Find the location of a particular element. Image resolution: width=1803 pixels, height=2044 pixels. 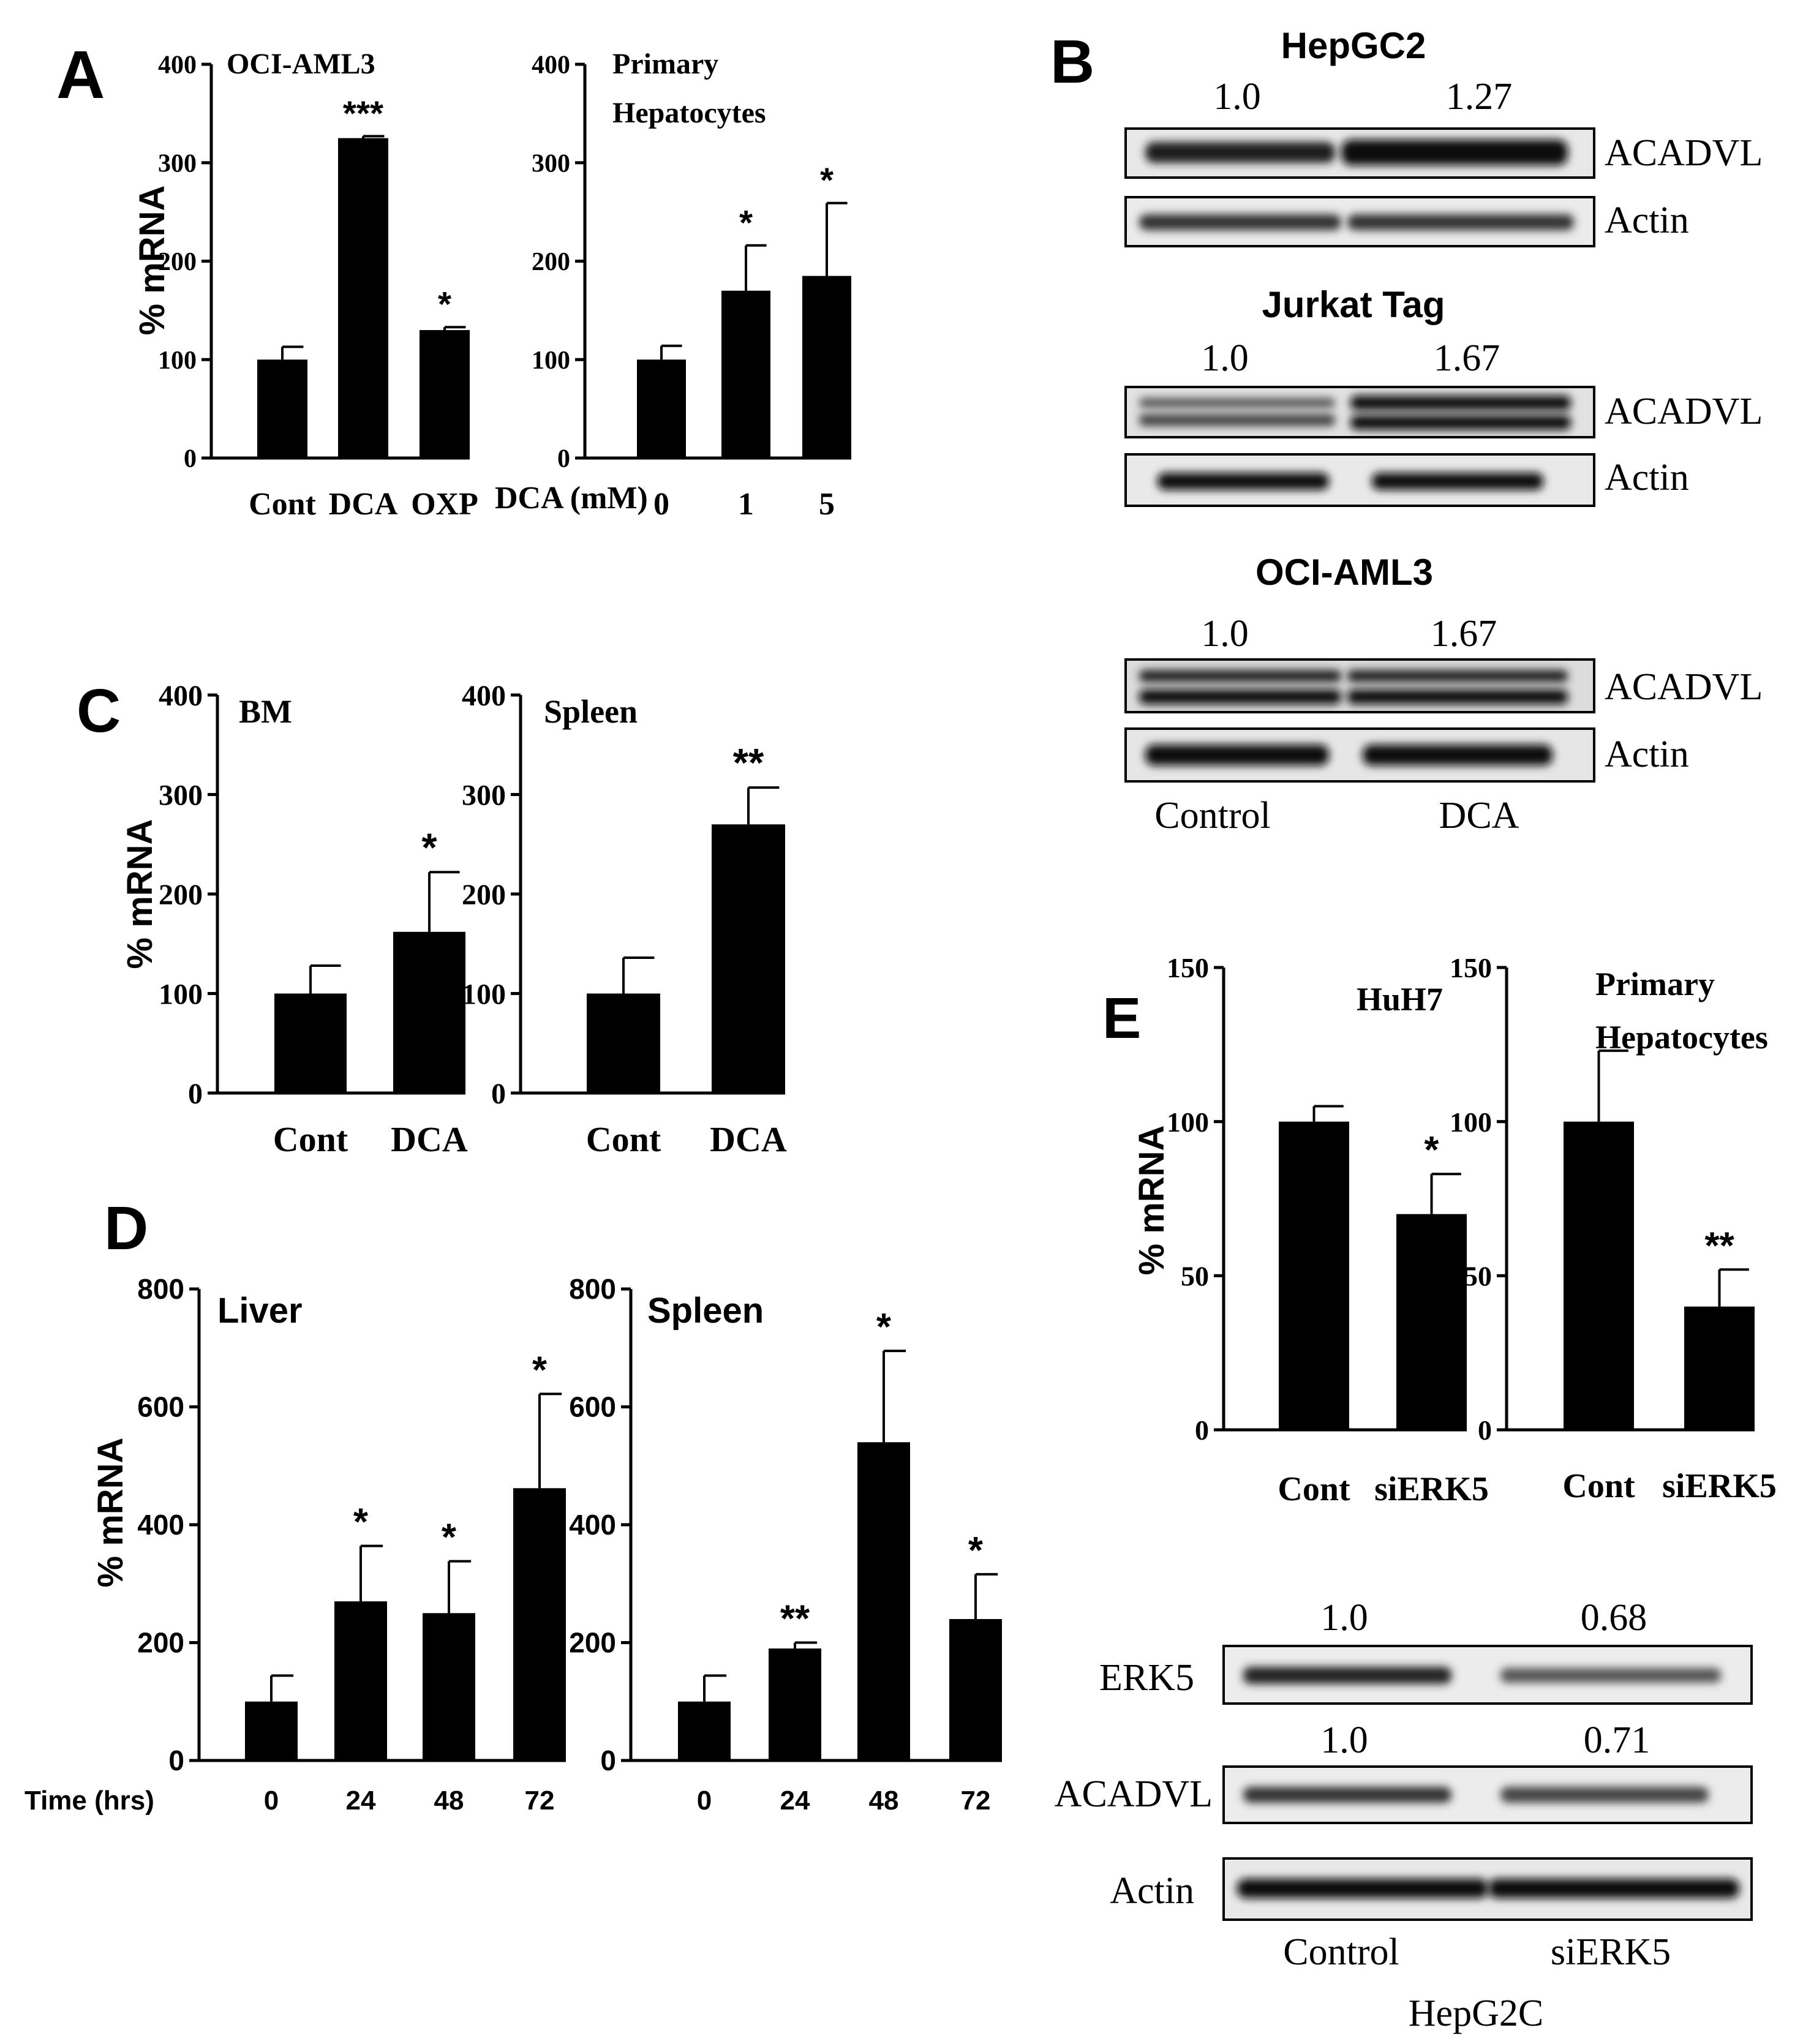

category-label: 24 is located at coordinates (361, 1801).